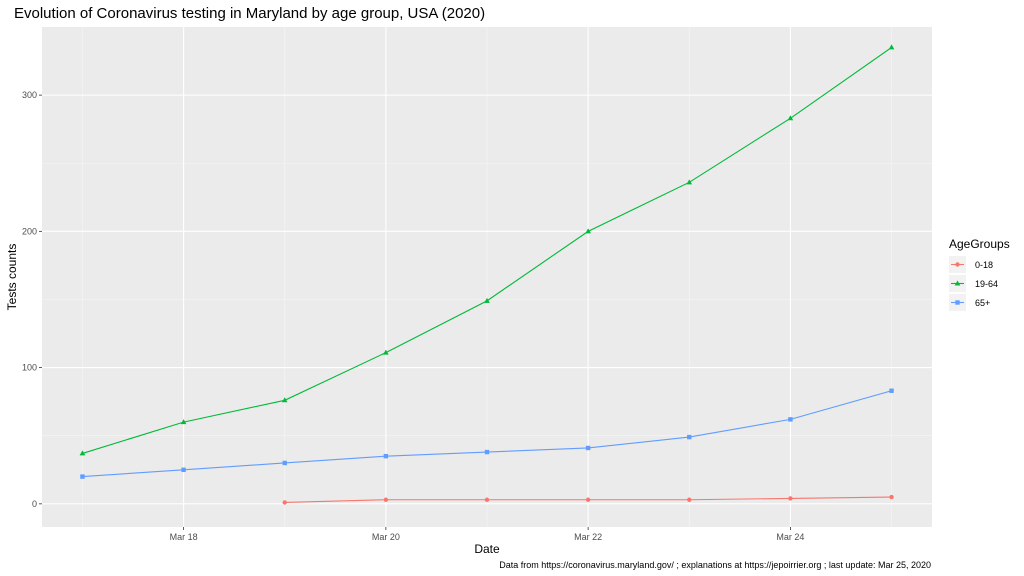  I want to click on x-tick-label: Mar 24, so click(790, 537).